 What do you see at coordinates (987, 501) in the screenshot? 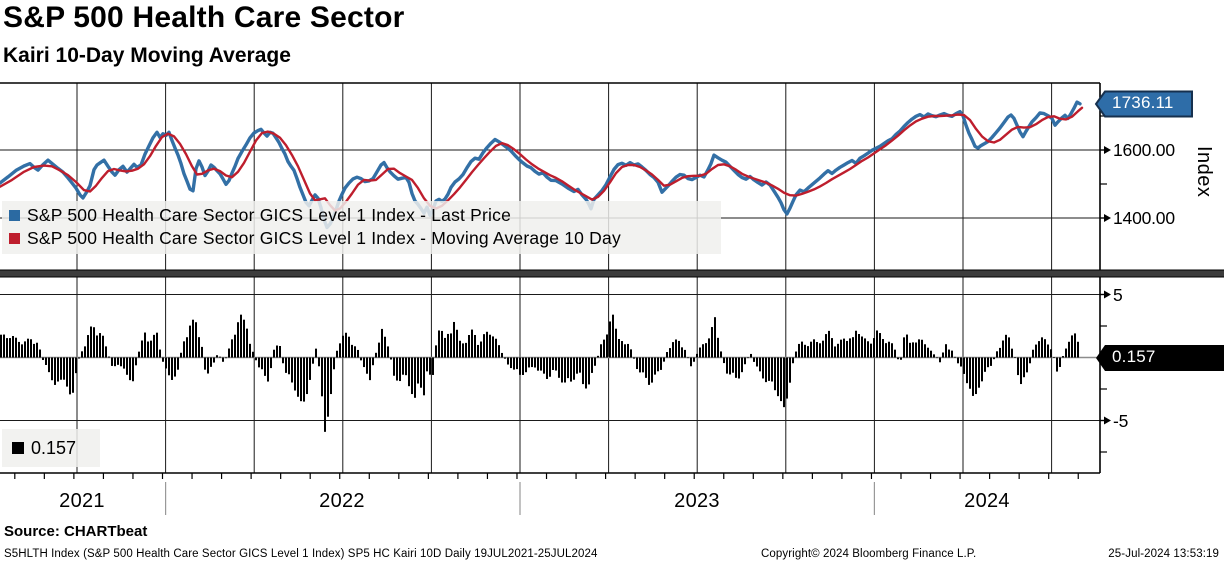
I see `x-axis-year-2024: 2024` at bounding box center [987, 501].